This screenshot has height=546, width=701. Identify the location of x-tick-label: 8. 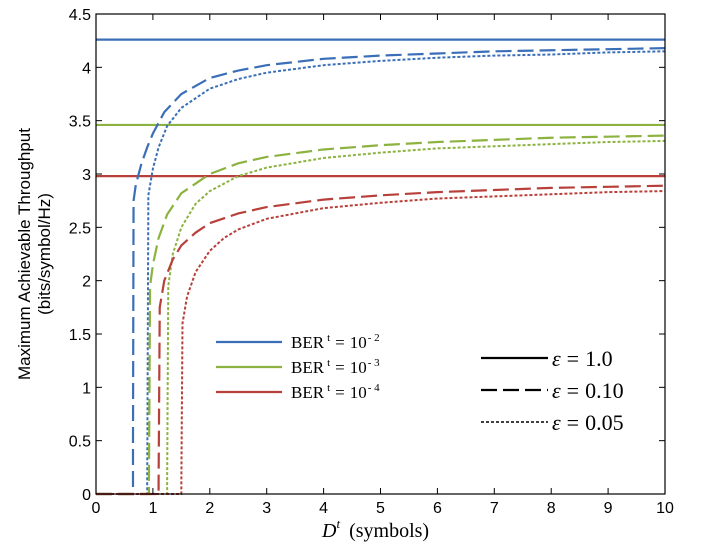
(551, 508).